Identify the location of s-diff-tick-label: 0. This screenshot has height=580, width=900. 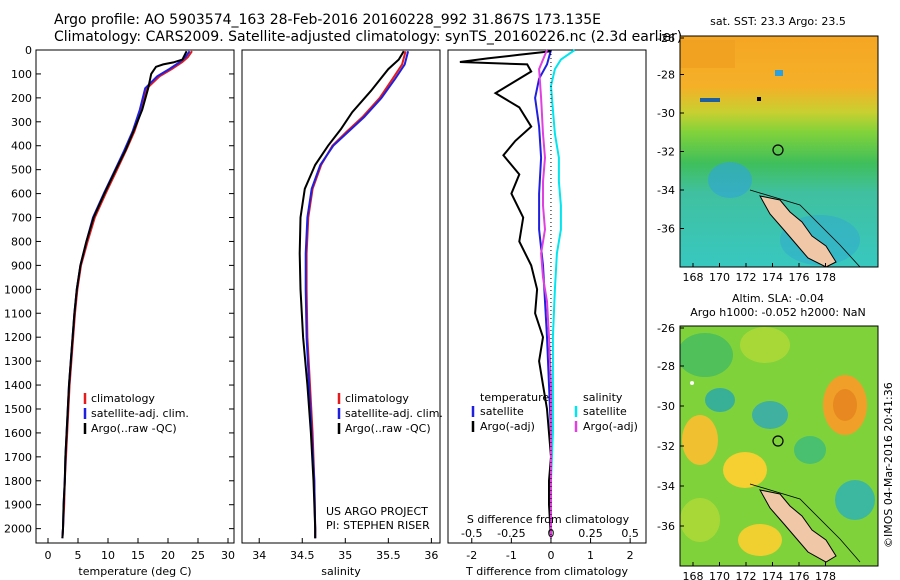
(550, 533).